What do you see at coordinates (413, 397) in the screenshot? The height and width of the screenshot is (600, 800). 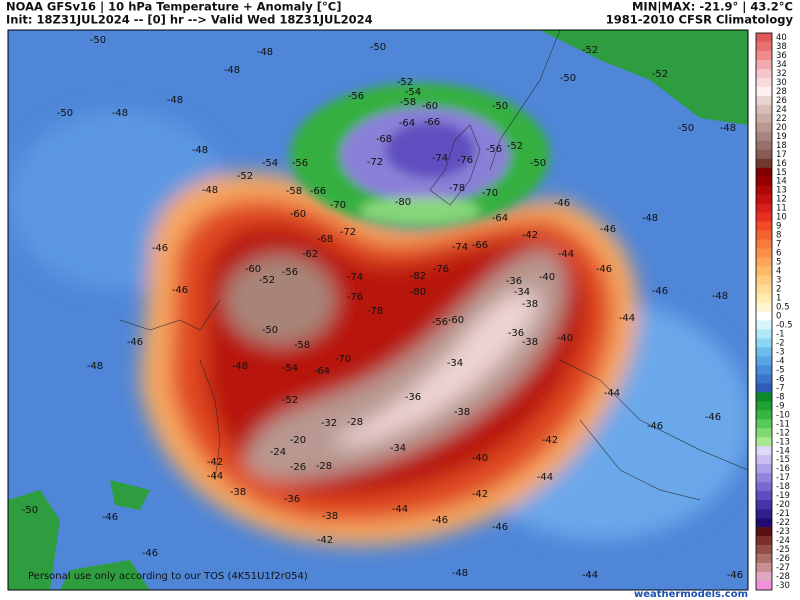 I see `contour-label: -36` at bounding box center [413, 397].